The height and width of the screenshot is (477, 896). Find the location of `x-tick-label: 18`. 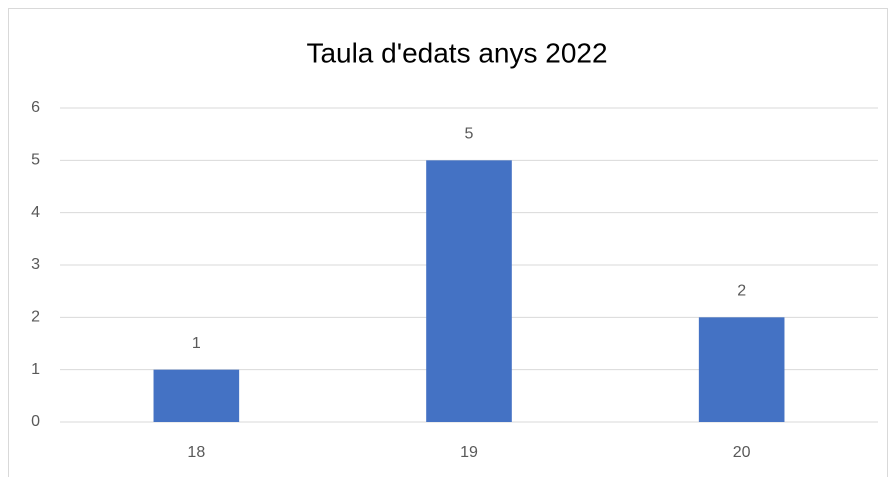

x-tick-label: 18 is located at coordinates (196, 452).